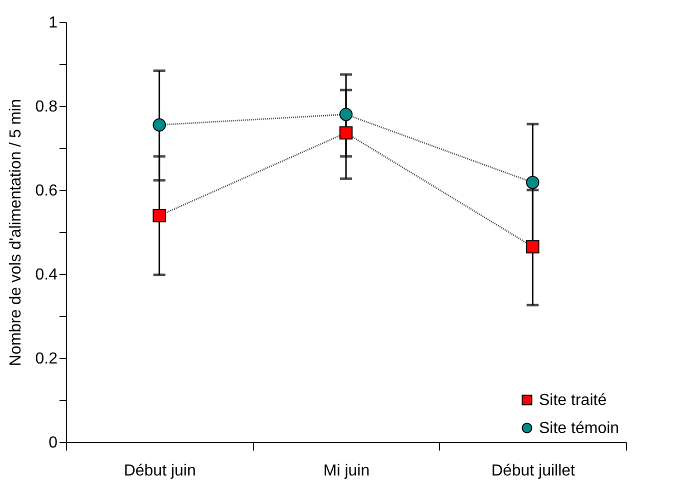 The height and width of the screenshot is (493, 685). I want to click on y-tick-label: 0.8, so click(46, 107).